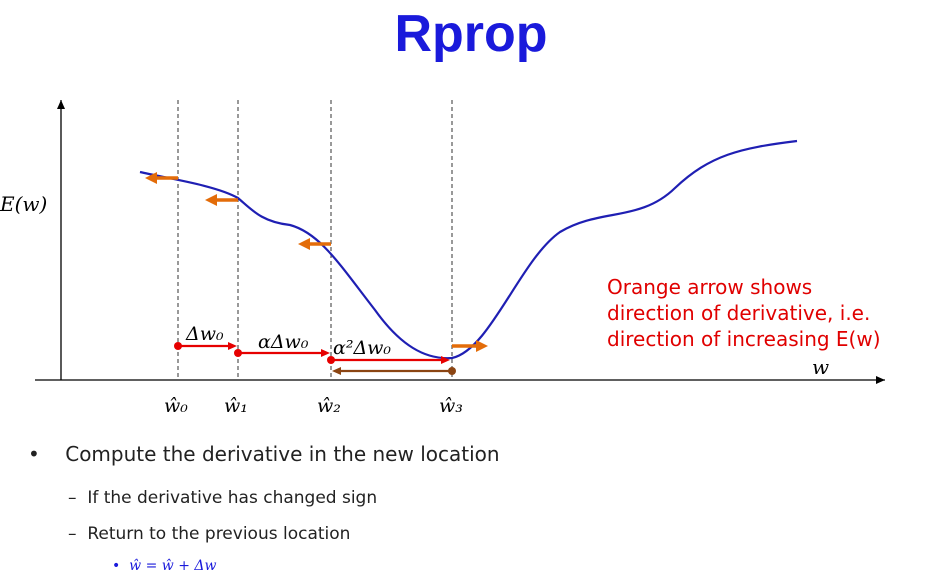 The image size is (942, 575). What do you see at coordinates (331, 360) in the screenshot?
I see `point-w2` at bounding box center [331, 360].